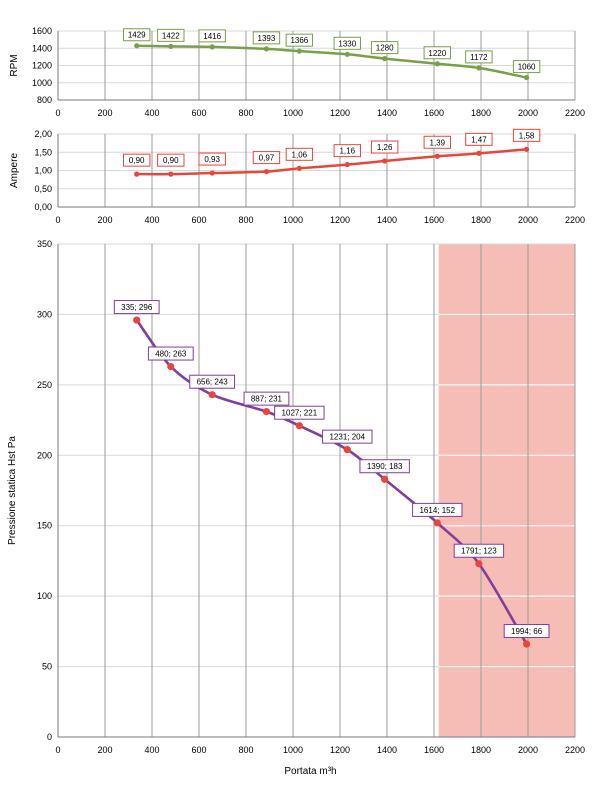 The height and width of the screenshot is (796, 603). I want to click on data-label: 1220, so click(437, 53).